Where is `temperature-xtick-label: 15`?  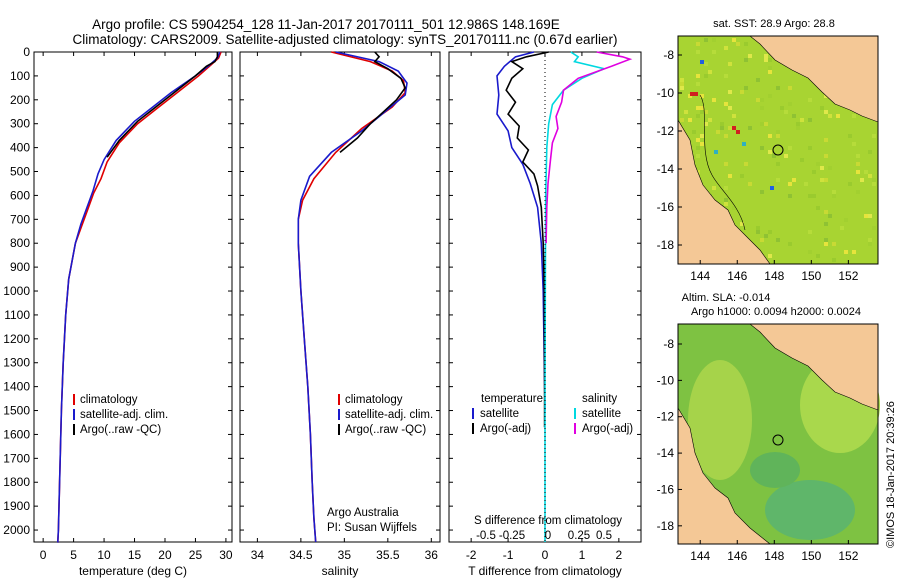 temperature-xtick-label: 15 is located at coordinates (135, 555).